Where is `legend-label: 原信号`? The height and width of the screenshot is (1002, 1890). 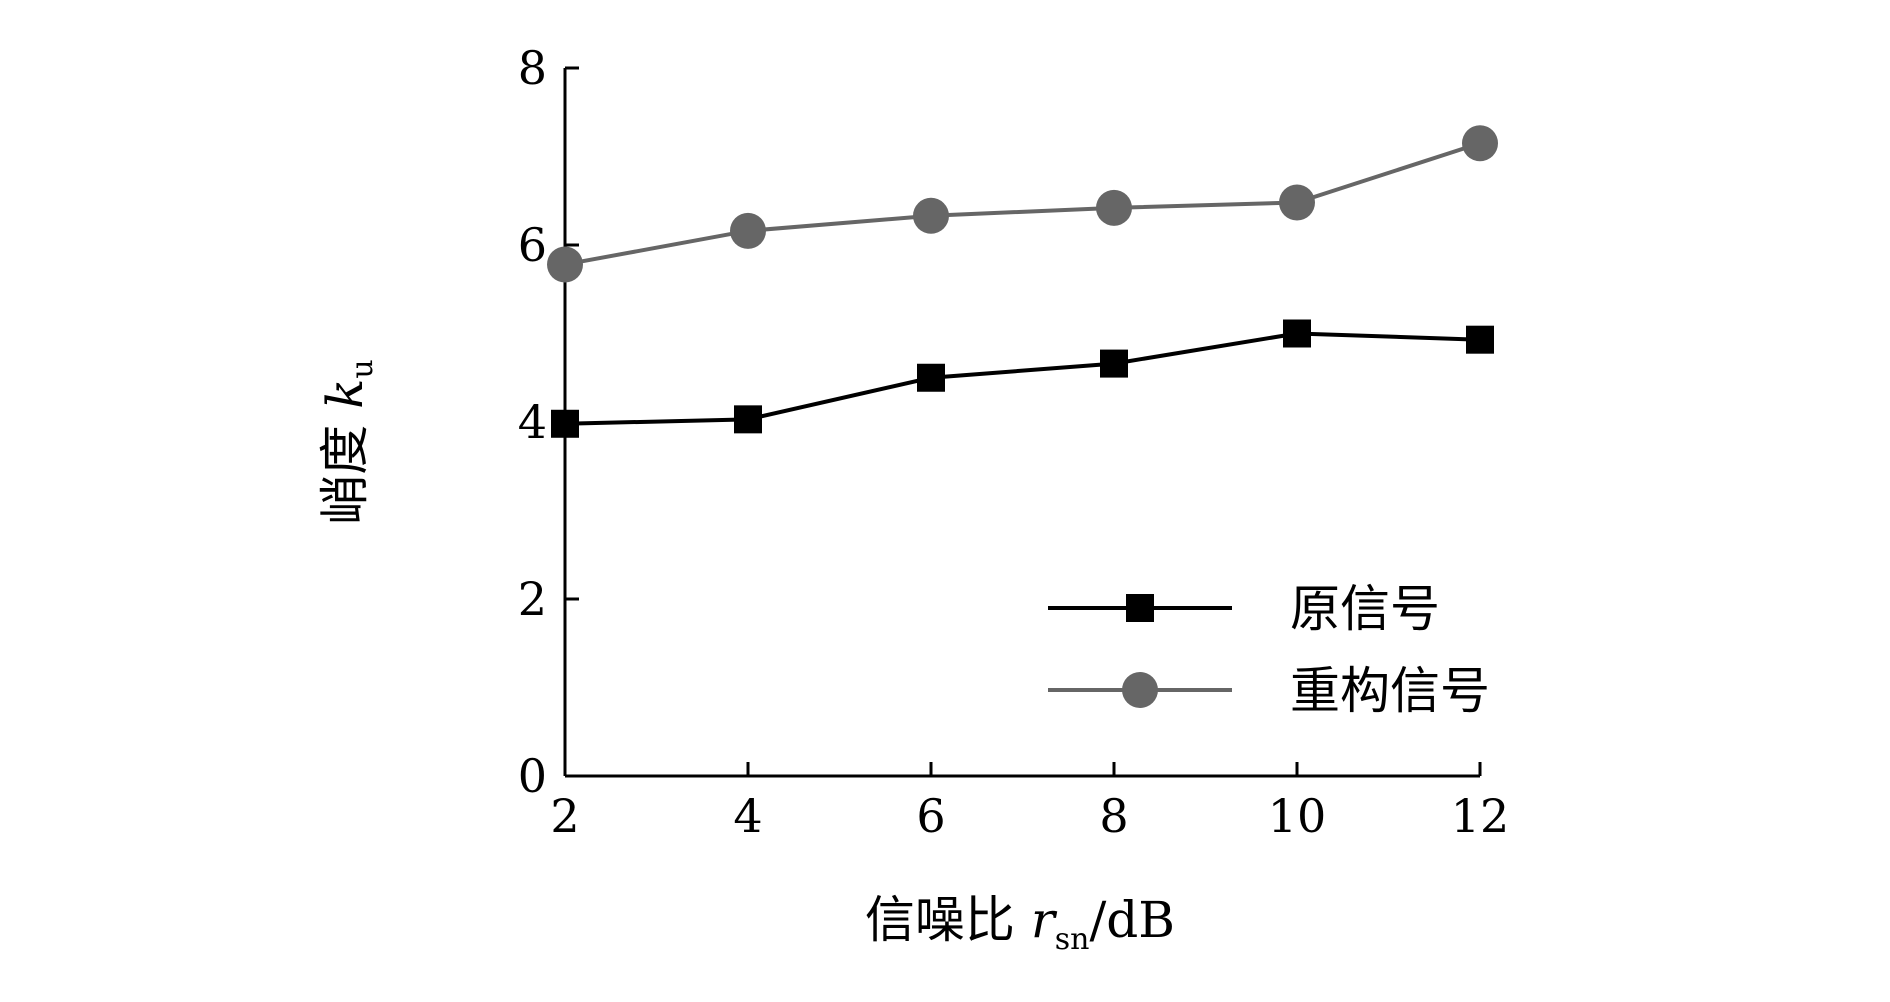
legend-label: 原信号 is located at coordinates (1365, 609).